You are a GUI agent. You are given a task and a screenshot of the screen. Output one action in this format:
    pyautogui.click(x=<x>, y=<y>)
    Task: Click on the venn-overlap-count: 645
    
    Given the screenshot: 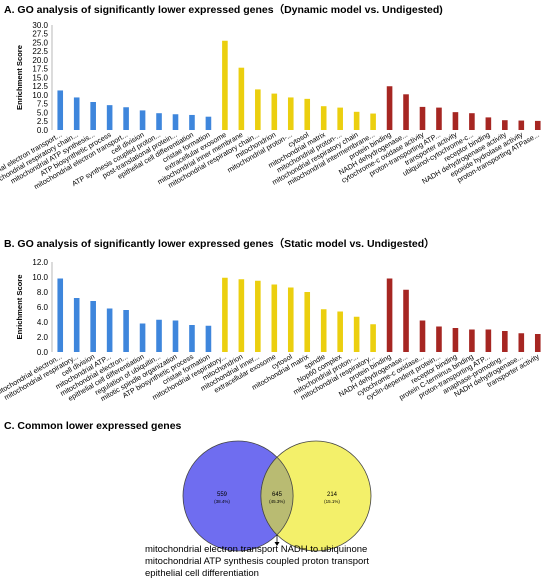 What is the action you would take?
    pyautogui.click(x=277, y=495)
    